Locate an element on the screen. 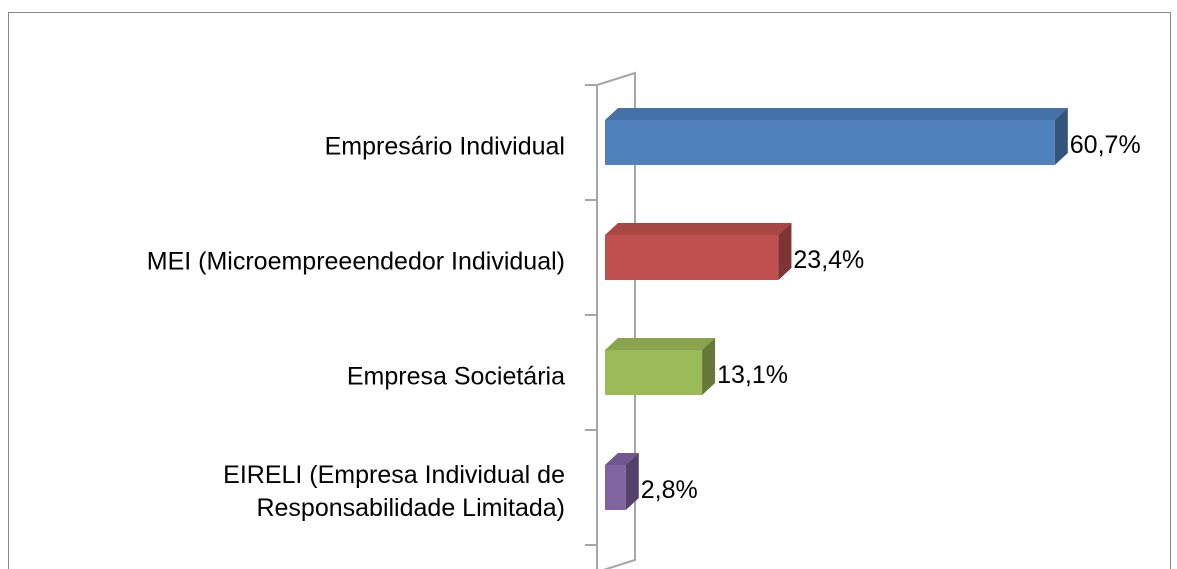  category-label: MEI (Microempreeendedor Individual) is located at coordinates (355, 261).